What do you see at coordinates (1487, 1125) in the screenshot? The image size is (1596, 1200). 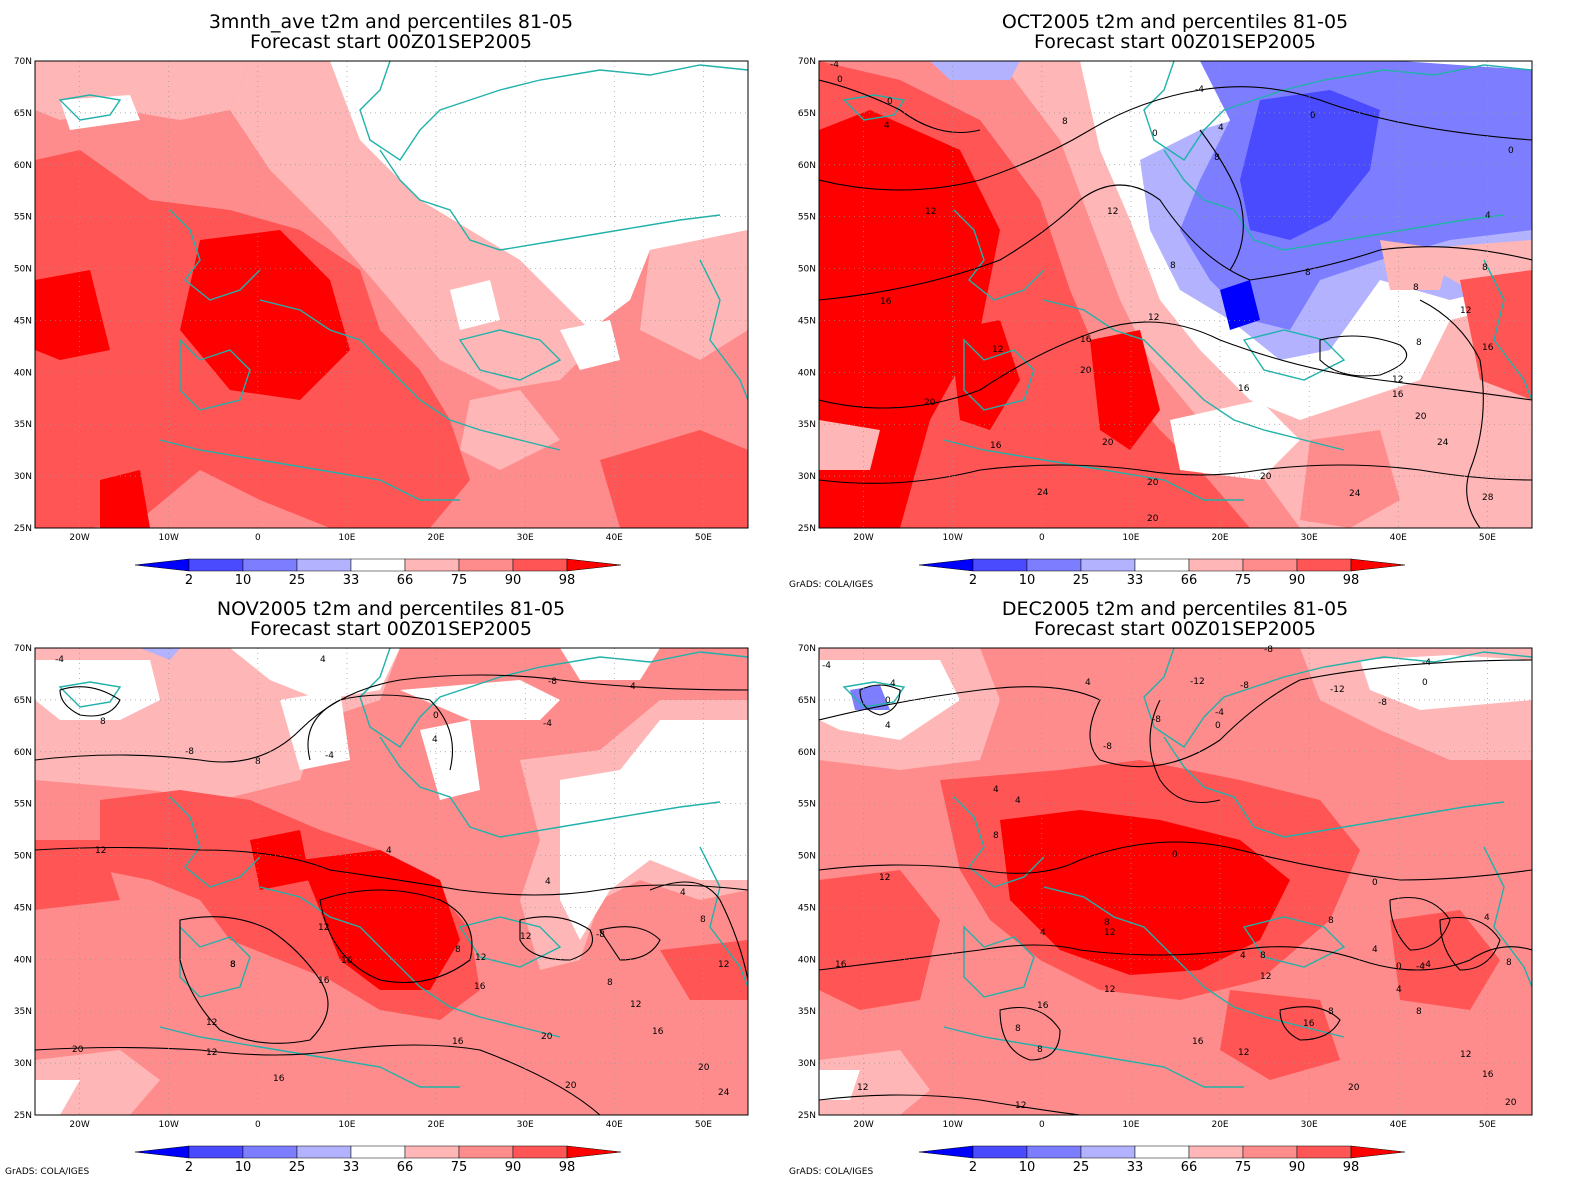 I see `lon-tick-label: 50E` at bounding box center [1487, 1125].